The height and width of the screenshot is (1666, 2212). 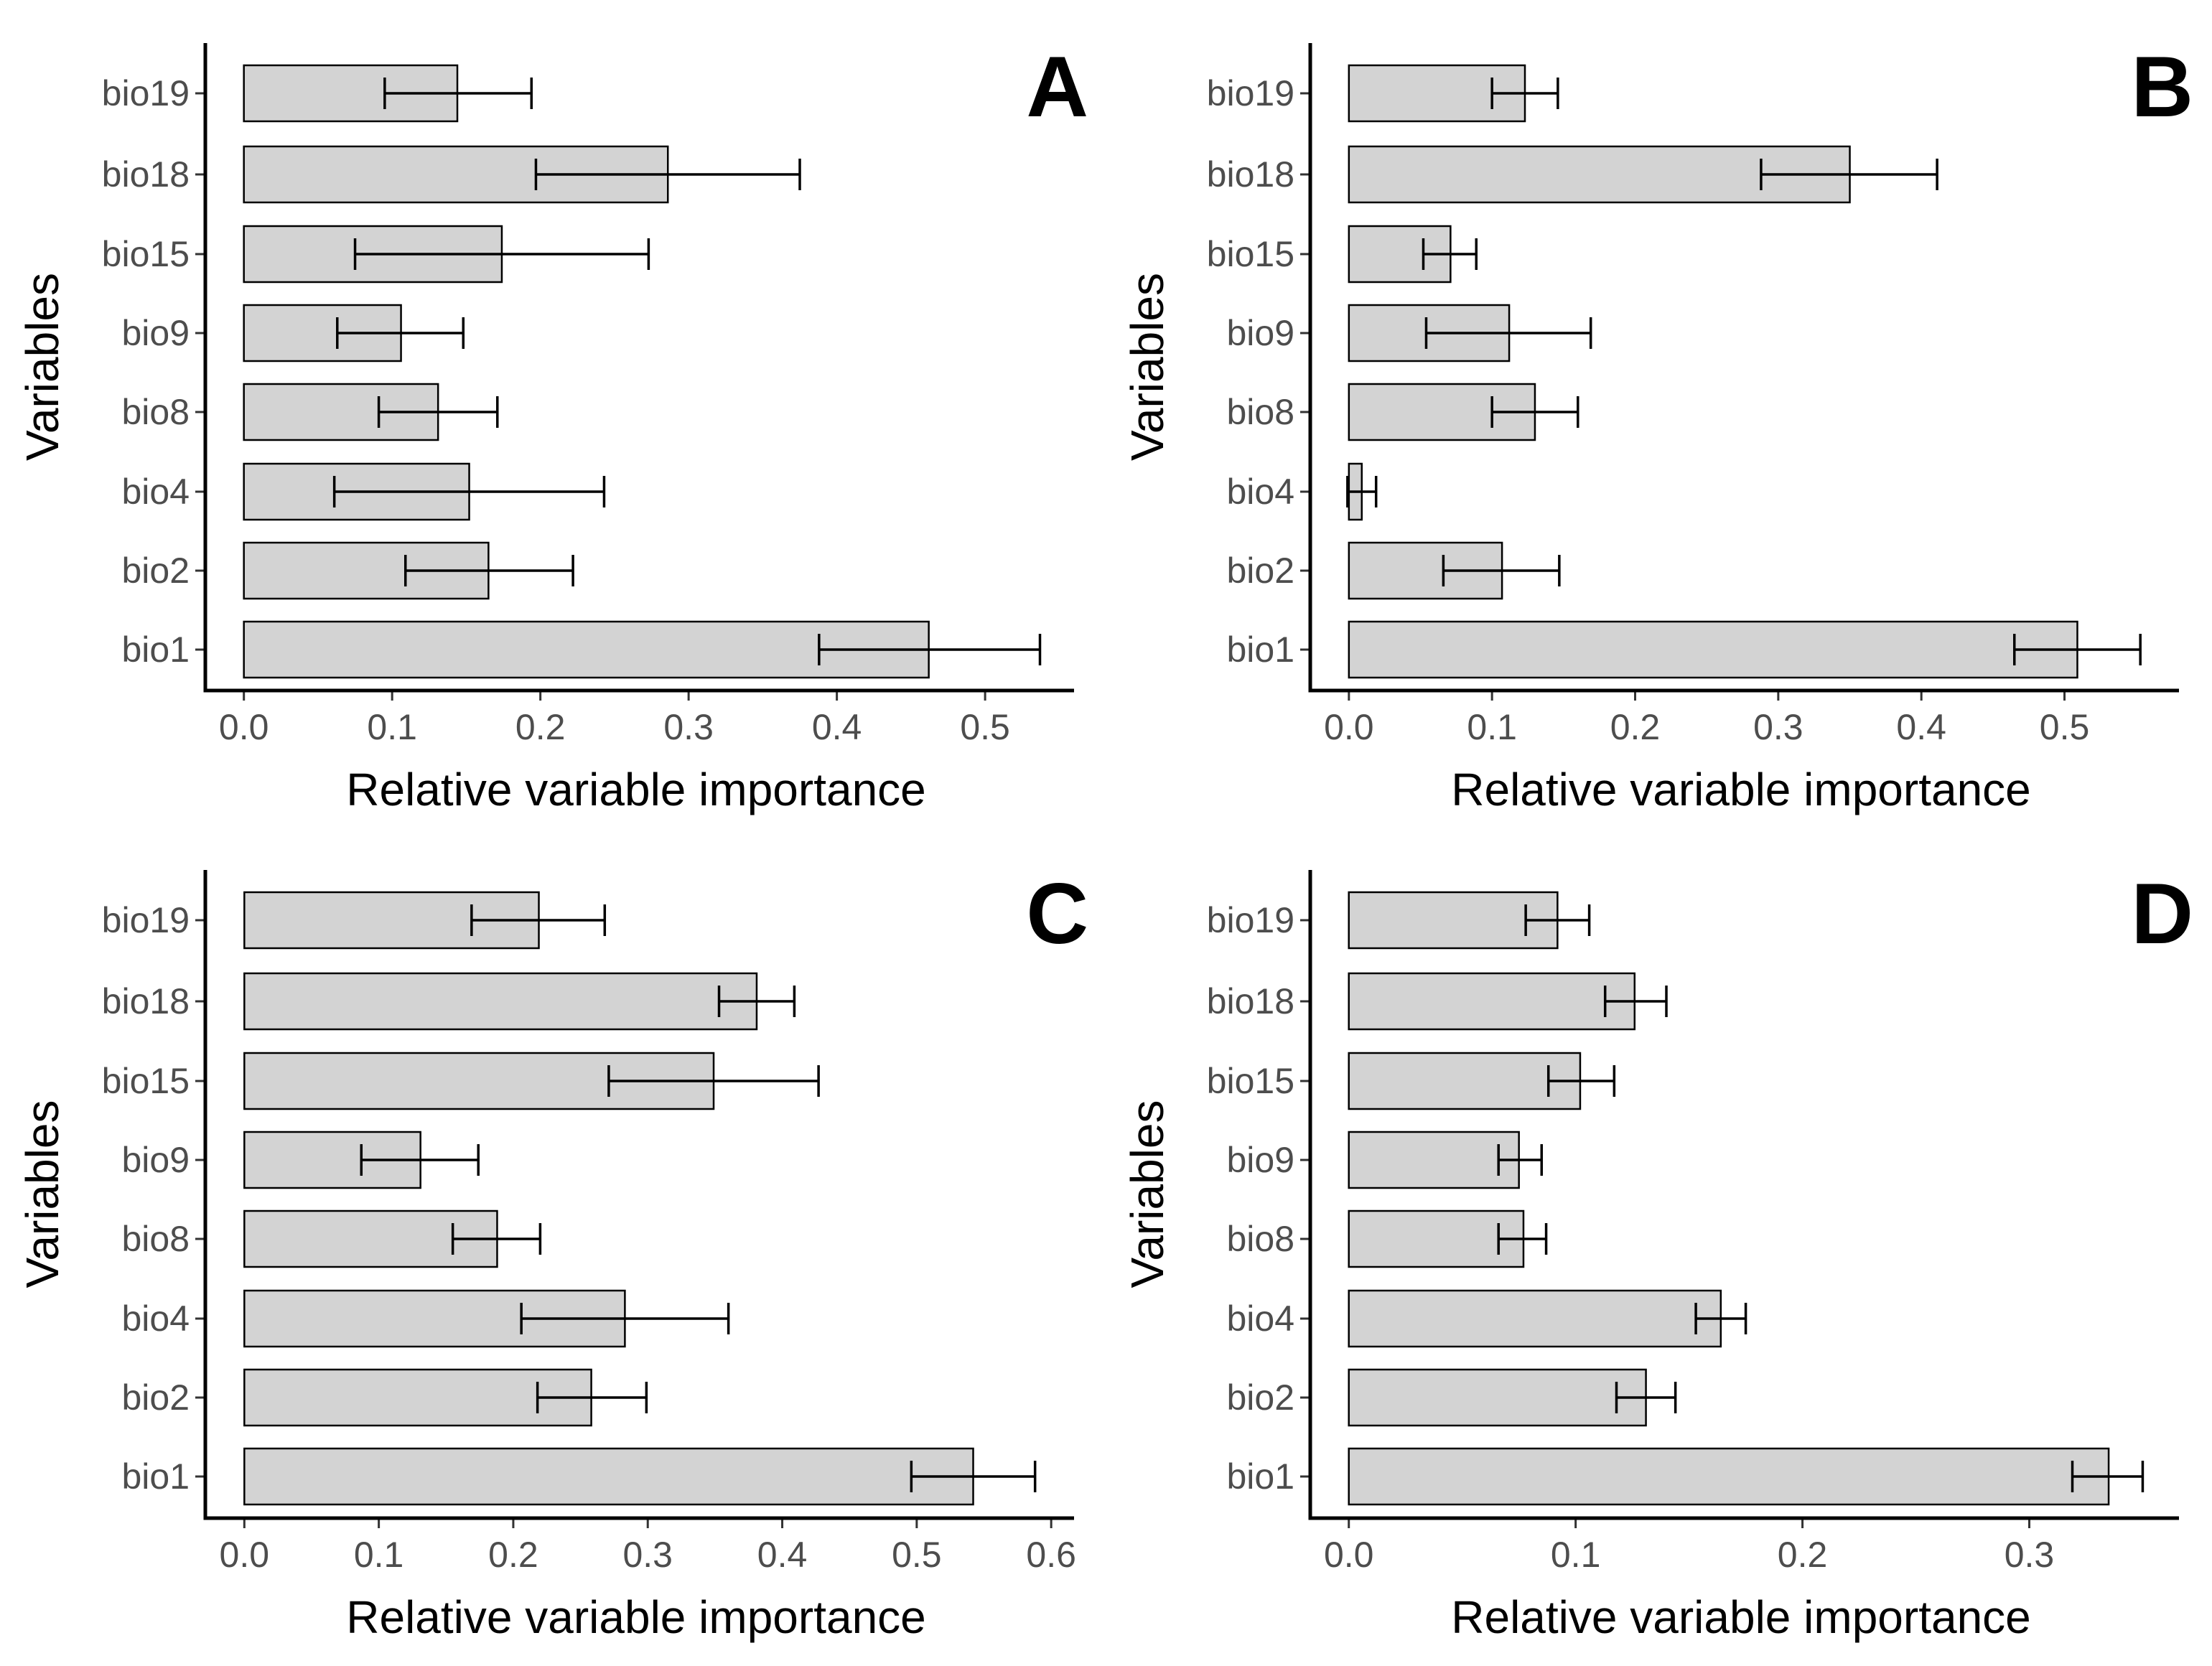 I want to click on bar-bio15, so click(x=1465, y=1081).